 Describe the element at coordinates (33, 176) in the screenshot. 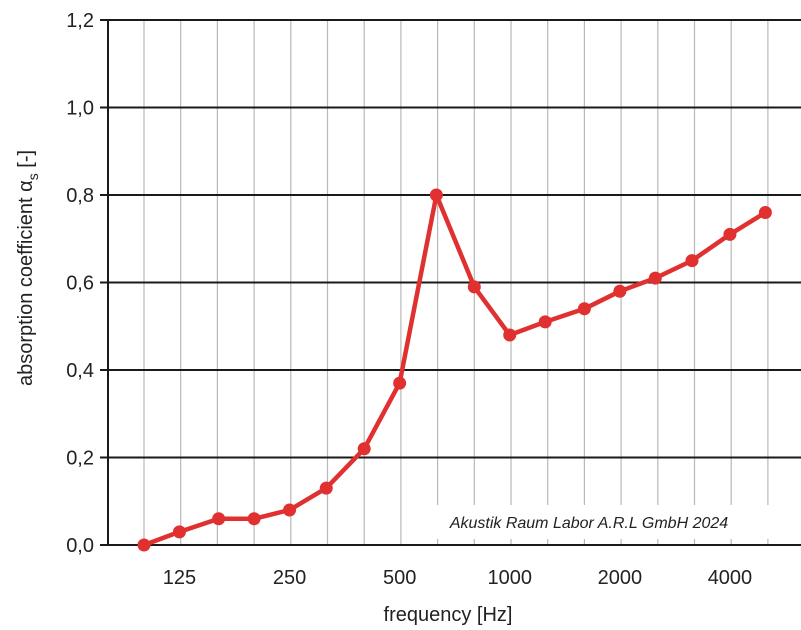

I see `y-axis-label-sub: s` at that location.